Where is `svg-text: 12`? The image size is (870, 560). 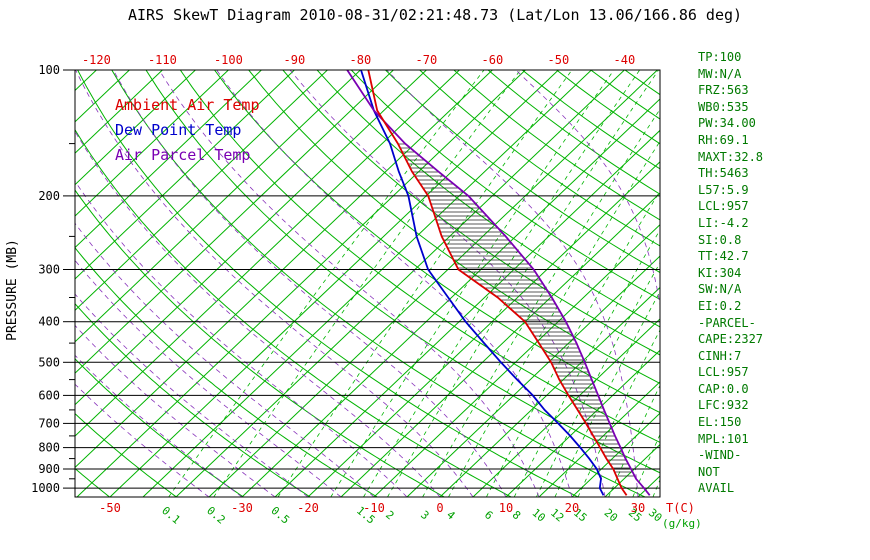 svg-text: 12 is located at coordinates (557, 515).